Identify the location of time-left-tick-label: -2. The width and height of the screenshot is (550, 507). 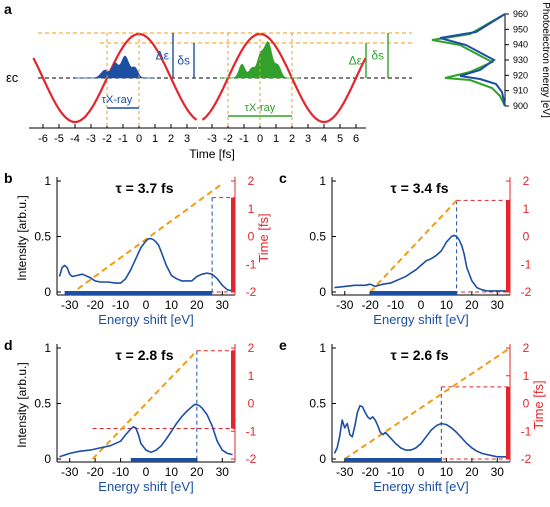
(107, 139).